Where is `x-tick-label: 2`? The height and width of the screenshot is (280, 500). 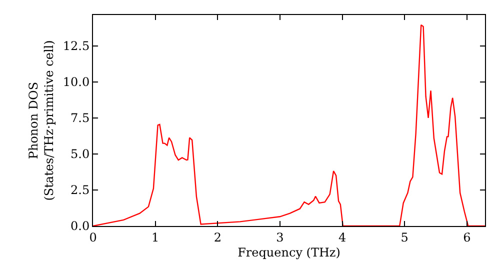
x-tick-label: 2 is located at coordinates (218, 237).